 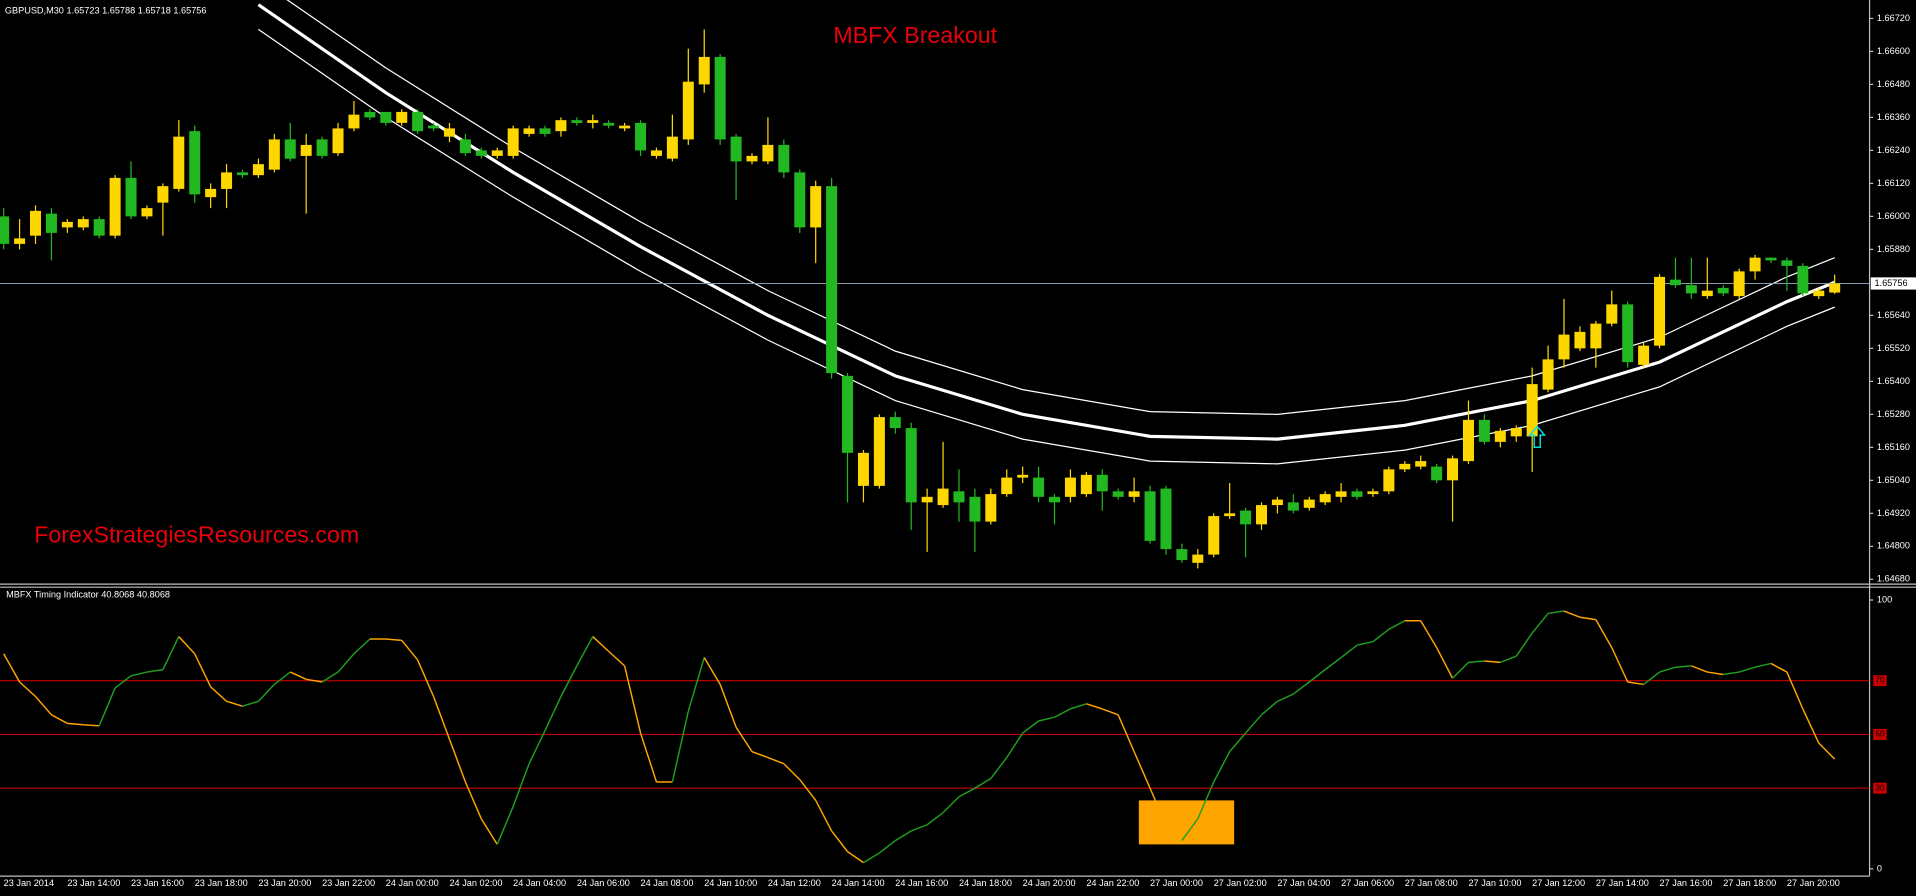 I want to click on x-tick-label: 27 Jan 10:00, so click(x=1494, y=883).